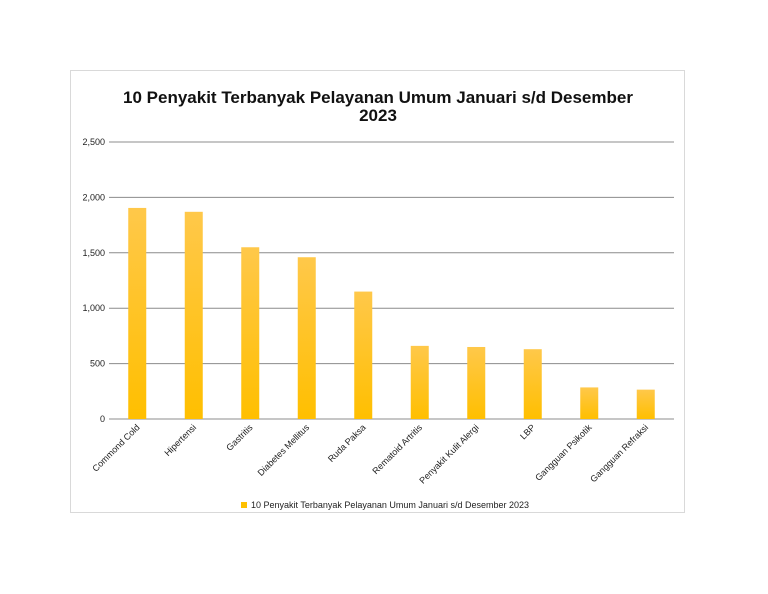  What do you see at coordinates (378, 115) in the screenshot?
I see `chart-title-line-2: 2023` at bounding box center [378, 115].